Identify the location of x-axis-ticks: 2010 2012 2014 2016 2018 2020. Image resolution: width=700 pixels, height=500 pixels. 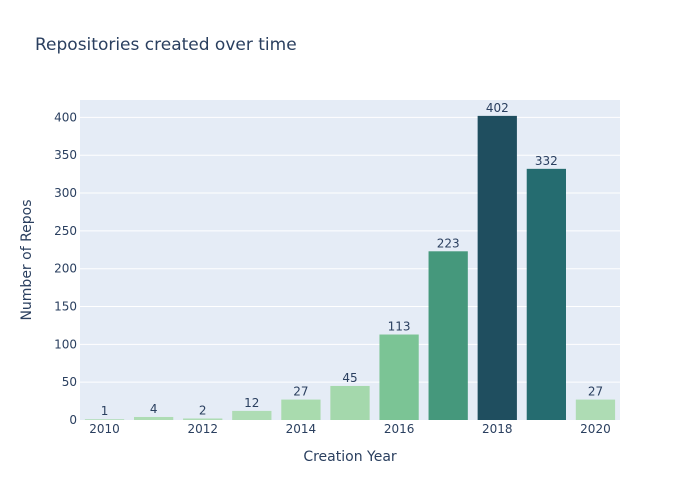
(349, 429).